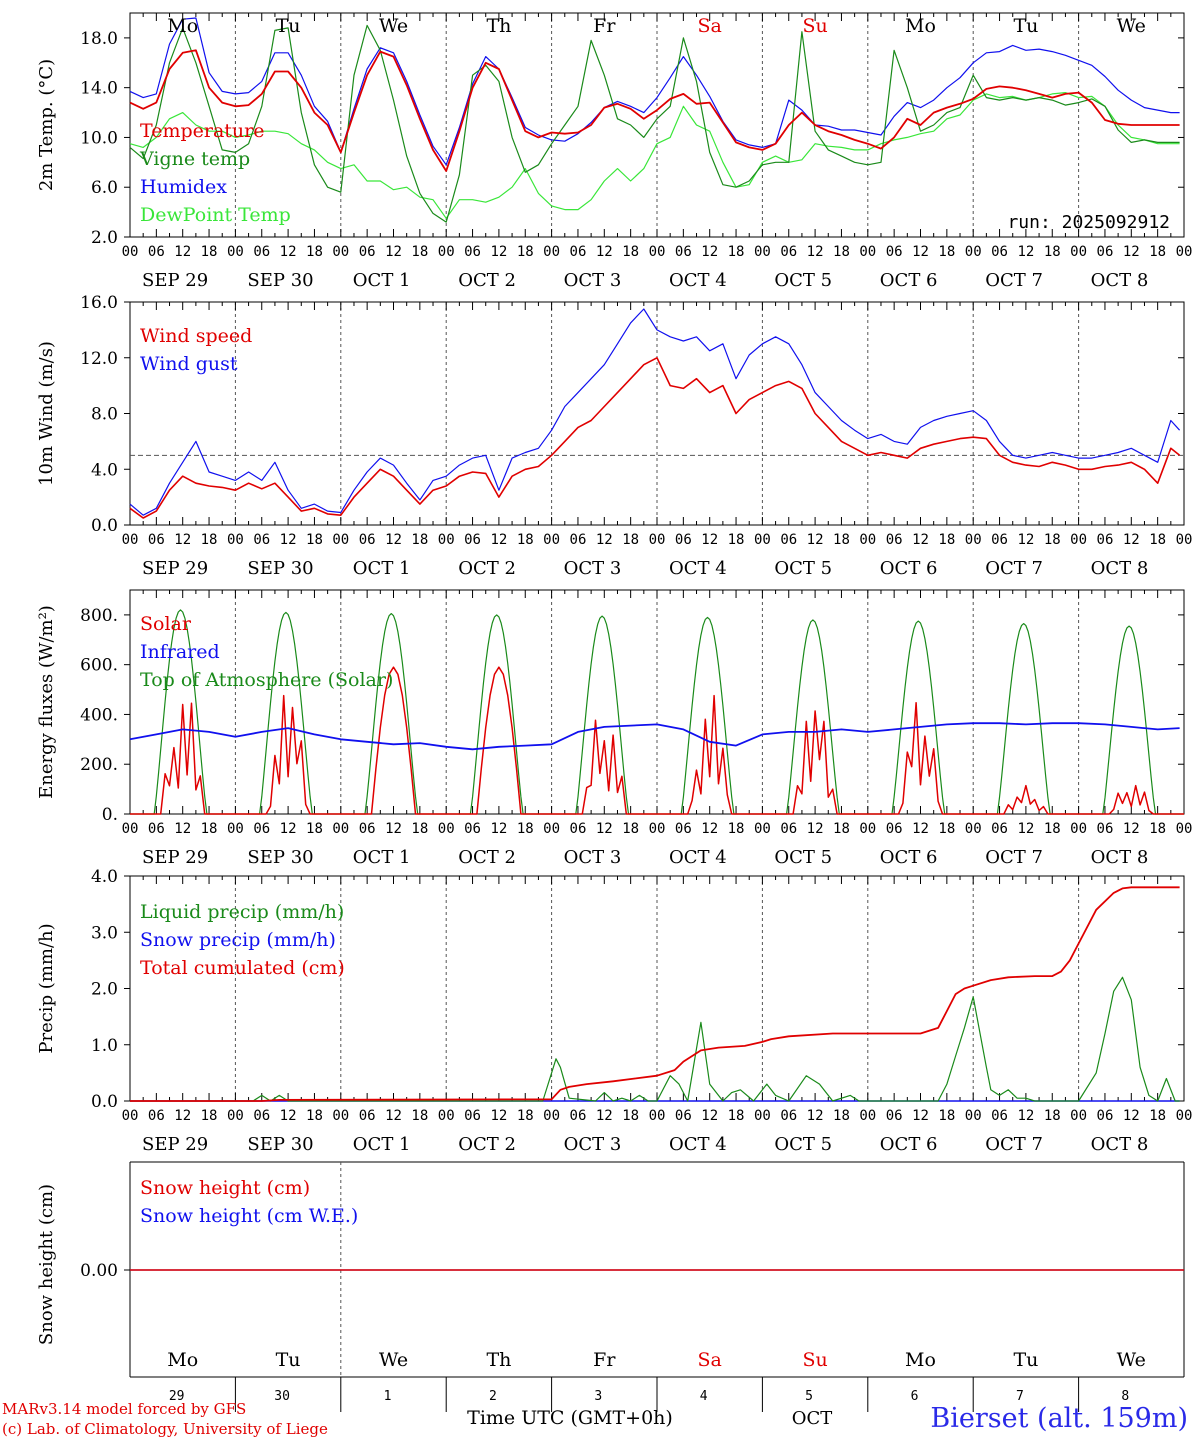 This screenshot has width=1194, height=1440. What do you see at coordinates (498, 1360) in the screenshot?
I see `weekday-label: Th` at bounding box center [498, 1360].